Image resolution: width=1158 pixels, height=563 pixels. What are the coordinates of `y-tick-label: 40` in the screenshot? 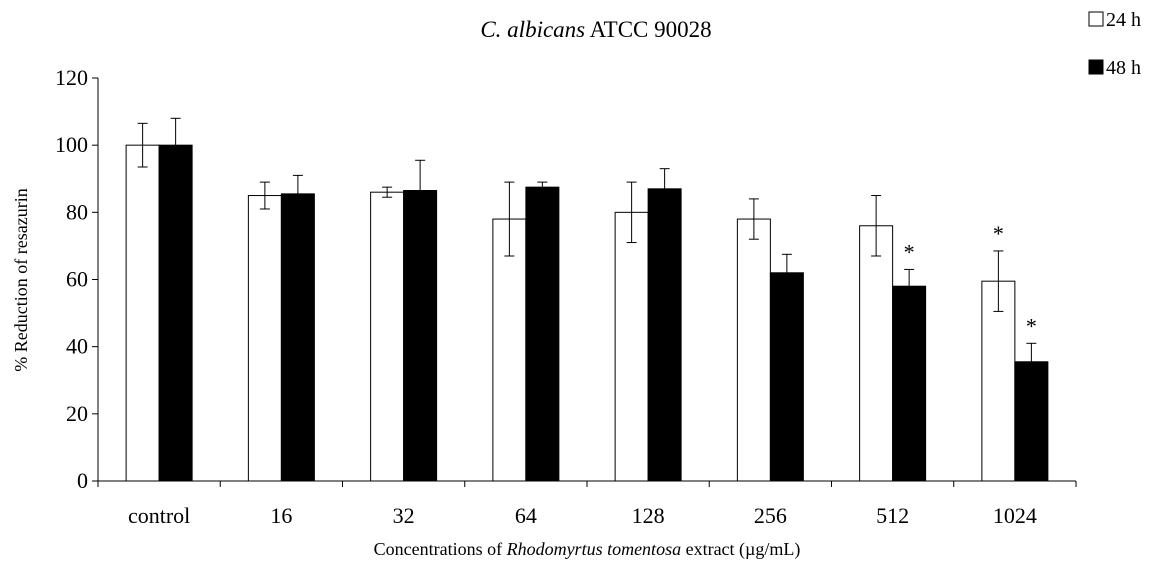 It's located at (77, 346).